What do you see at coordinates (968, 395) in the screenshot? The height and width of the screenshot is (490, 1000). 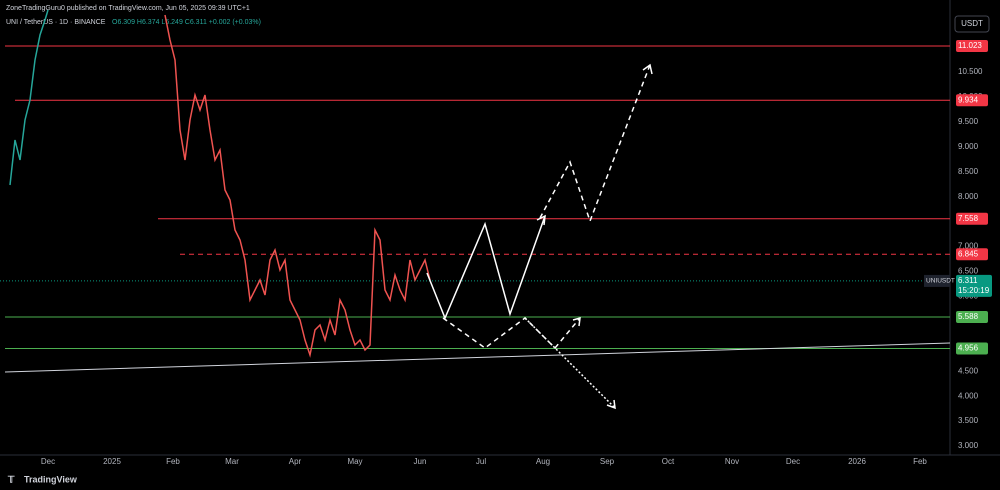 I see `price-tick-label: 4.000` at bounding box center [968, 395].